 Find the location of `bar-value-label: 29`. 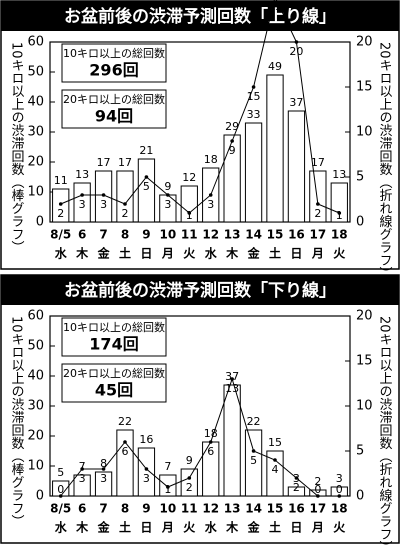

bar-value-label: 29 is located at coordinates (232, 126).